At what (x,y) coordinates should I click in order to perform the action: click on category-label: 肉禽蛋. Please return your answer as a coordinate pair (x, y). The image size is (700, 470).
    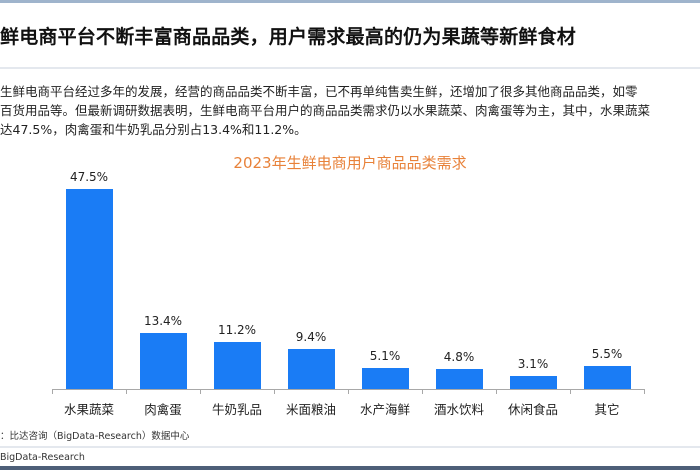
    Looking at the image, I should click on (163, 409).